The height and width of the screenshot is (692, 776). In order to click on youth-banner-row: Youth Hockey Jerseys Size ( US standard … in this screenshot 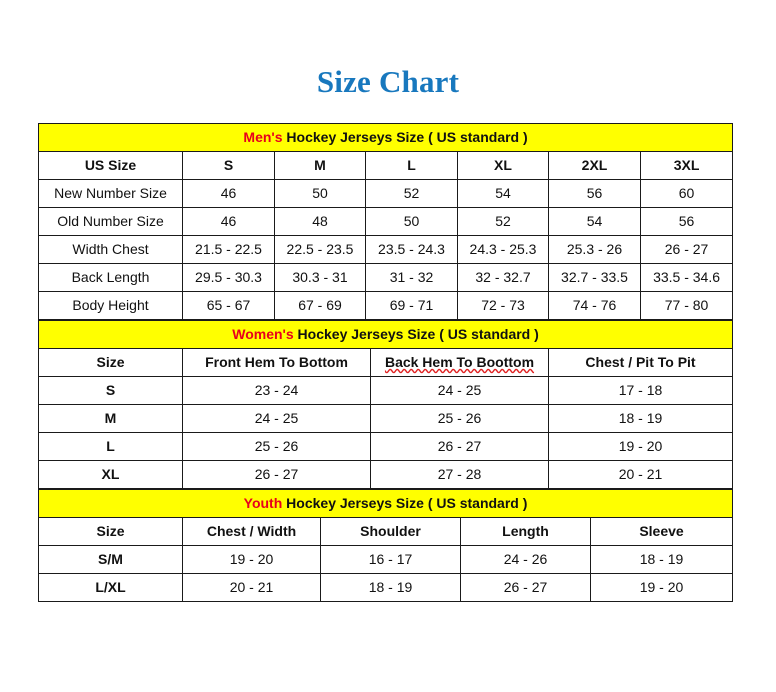, I will do `click(385, 503)`.